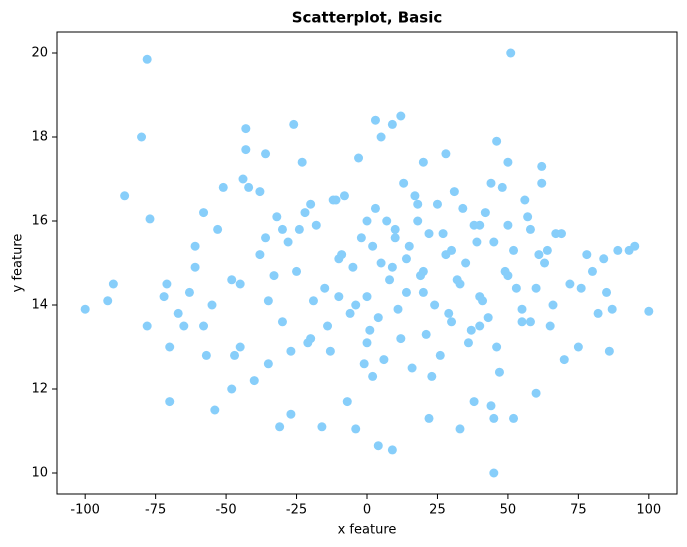  I want to click on x-tick-label: 25, so click(437, 510).